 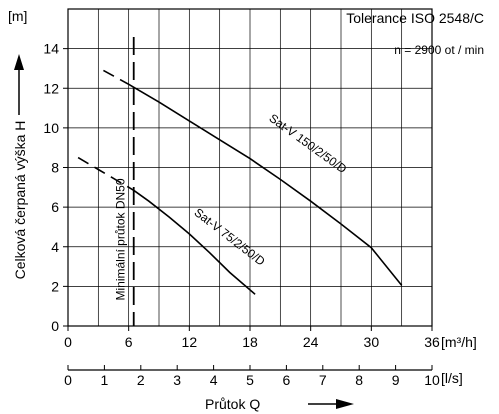 I want to click on y-tick-label: 10, so click(x=51, y=128).